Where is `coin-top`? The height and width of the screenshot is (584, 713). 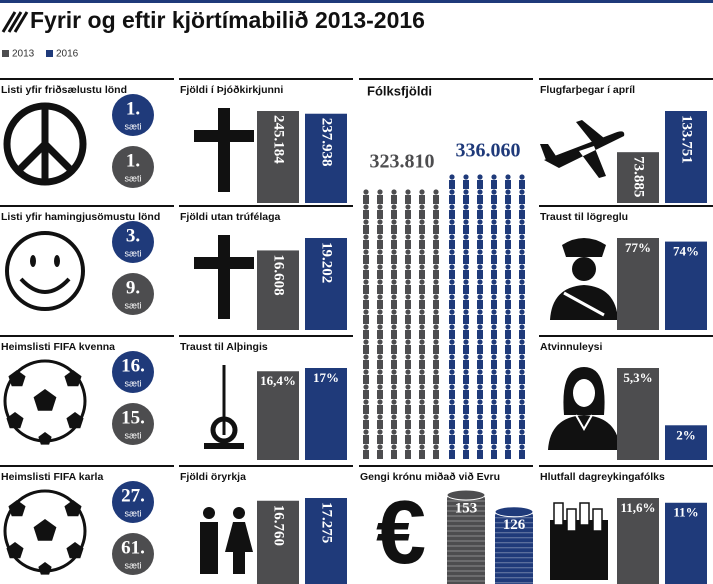 coin-top is located at coordinates (514, 512).